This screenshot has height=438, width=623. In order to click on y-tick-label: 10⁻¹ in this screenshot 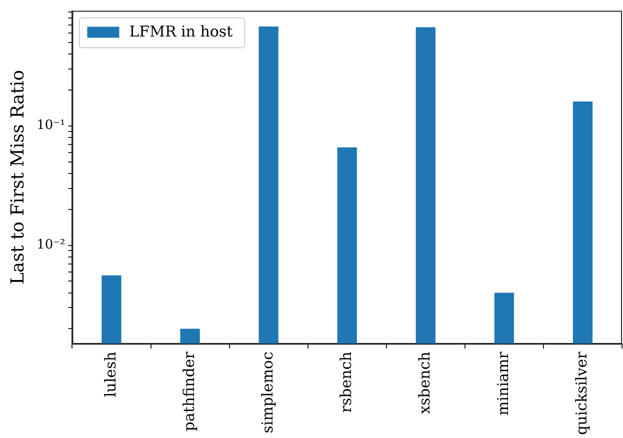, I will do `click(51, 126)`.